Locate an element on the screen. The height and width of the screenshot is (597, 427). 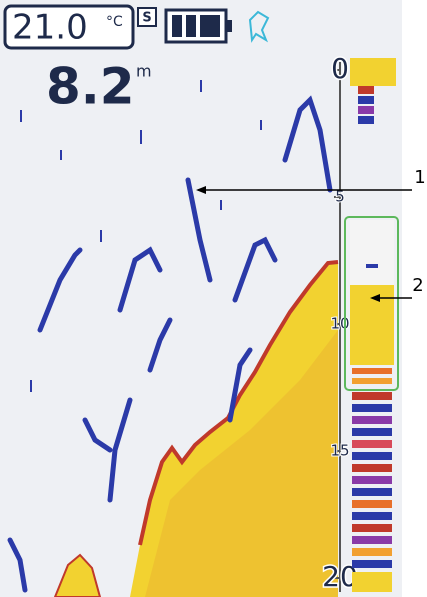
temperature-box is located at coordinates (69, 27).